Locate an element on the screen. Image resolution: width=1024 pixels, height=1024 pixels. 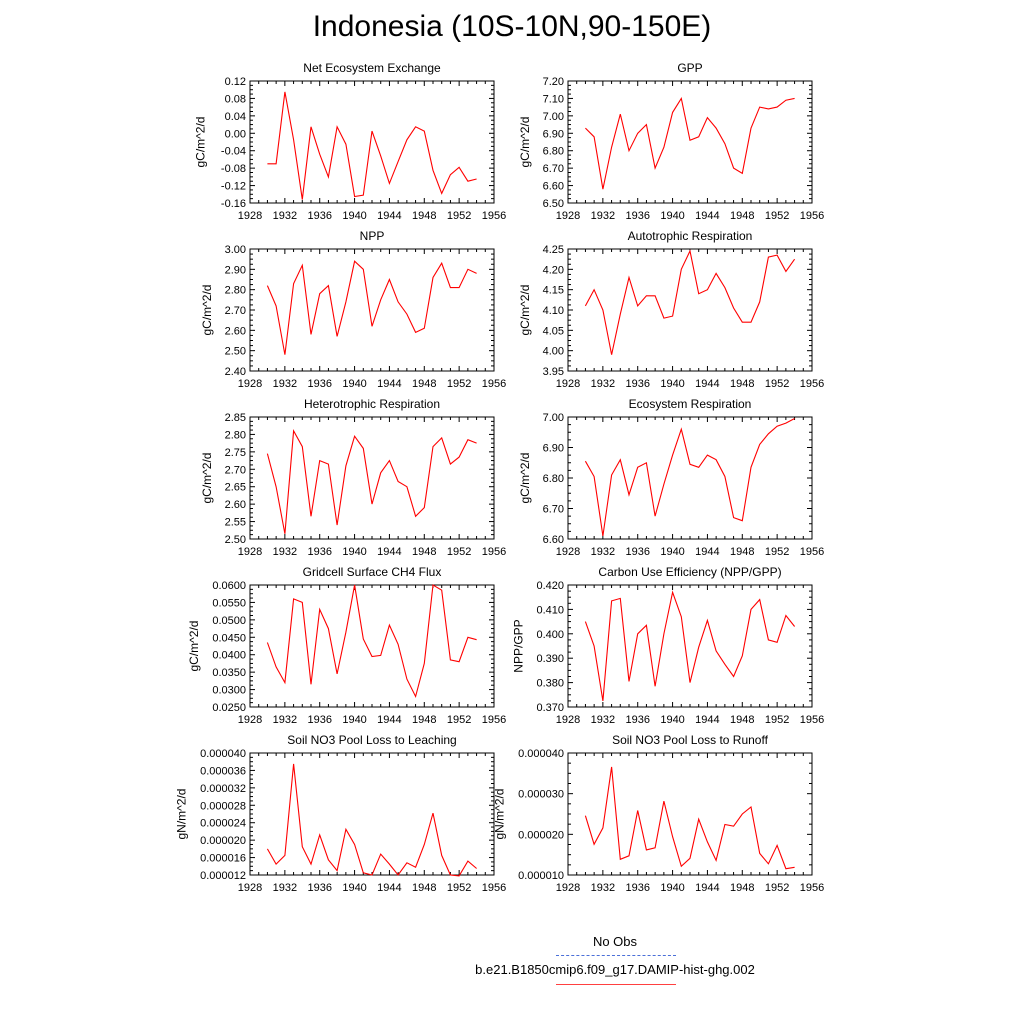
y-tick-label: 0.0400 is located at coordinates (229, 656).